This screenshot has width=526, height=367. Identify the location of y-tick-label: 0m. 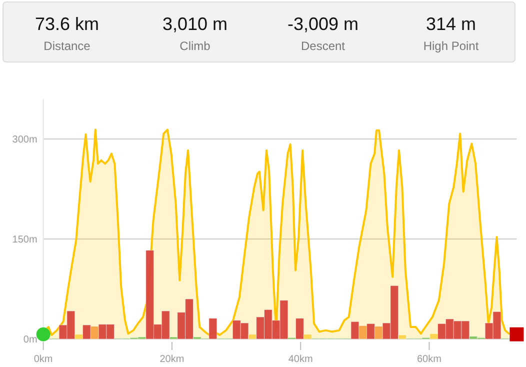
(30, 340).